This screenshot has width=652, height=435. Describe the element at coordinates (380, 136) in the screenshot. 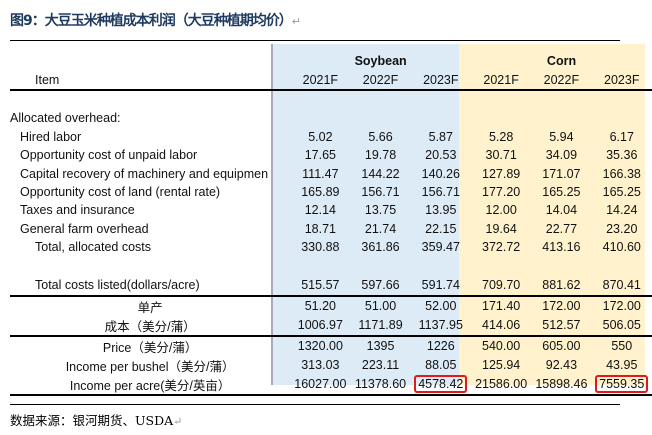

I see `cell: 5.66` at that location.